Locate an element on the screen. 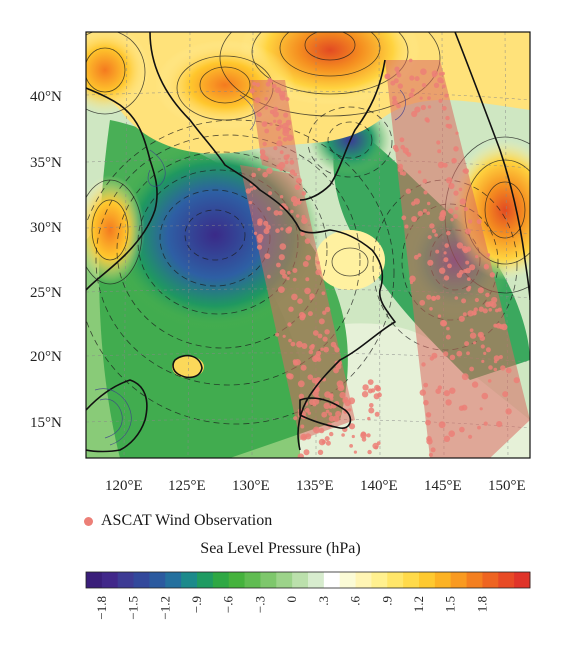  lon-label: 150°E is located at coordinates (507, 486).